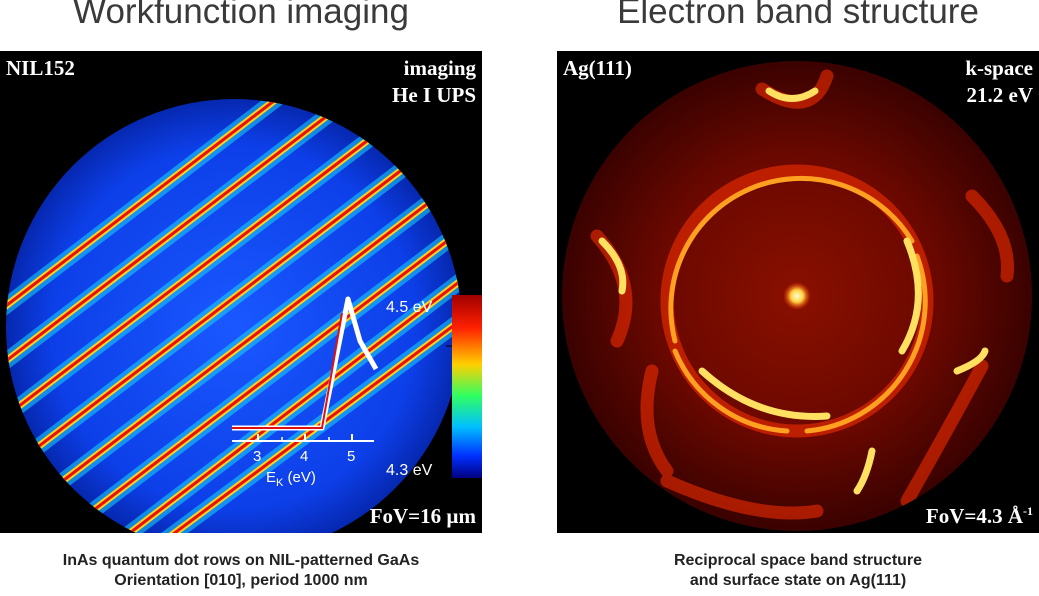 This screenshot has height=596, width=1039. Describe the element at coordinates (40, 68) in the screenshot. I see `left-sample-label: NIL152` at that location.